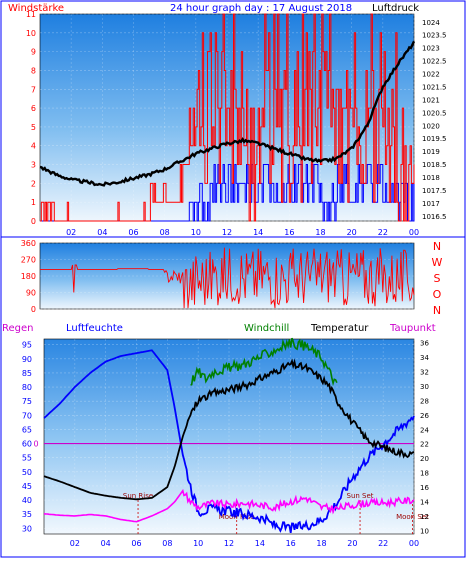 The height and width of the screenshot is (566, 470). I want to click on humidity-y-tick: 90, so click(27, 359).